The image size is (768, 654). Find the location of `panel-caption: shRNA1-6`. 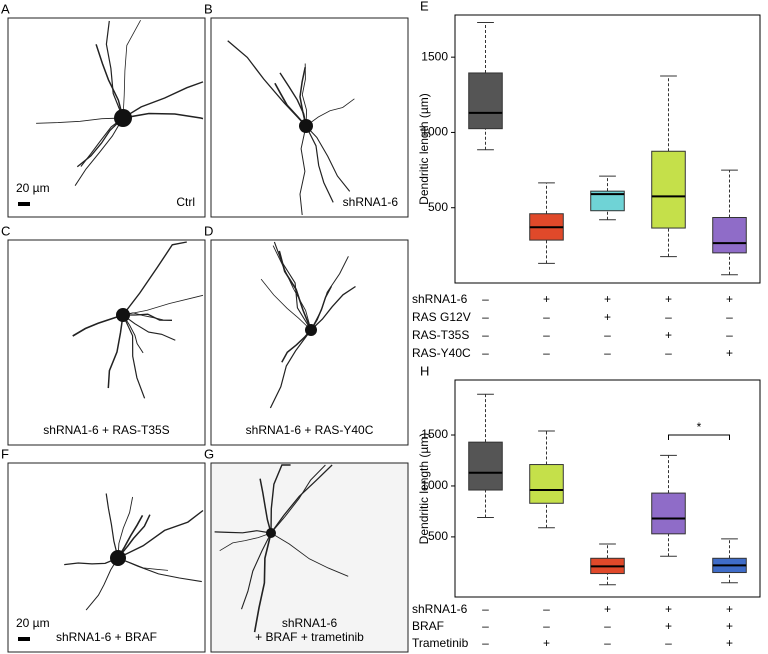

panel-caption: shRNA1-6 is located at coordinates (310, 623).